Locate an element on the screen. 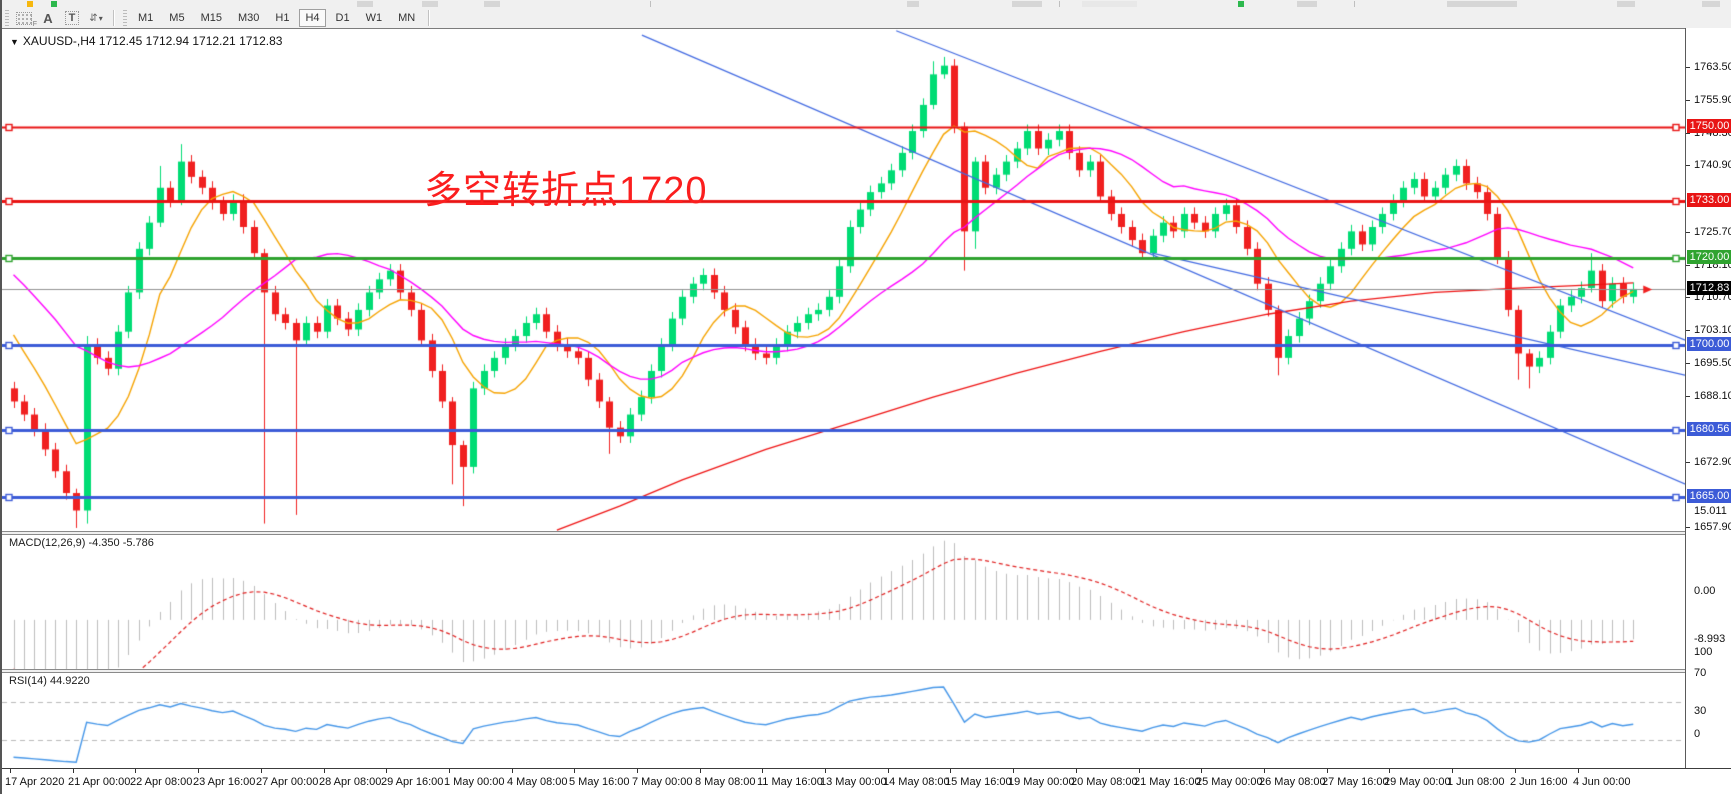 The height and width of the screenshot is (794, 1731). time-axis-label: 22 Apr 08:00 is located at coordinates (161, 782).